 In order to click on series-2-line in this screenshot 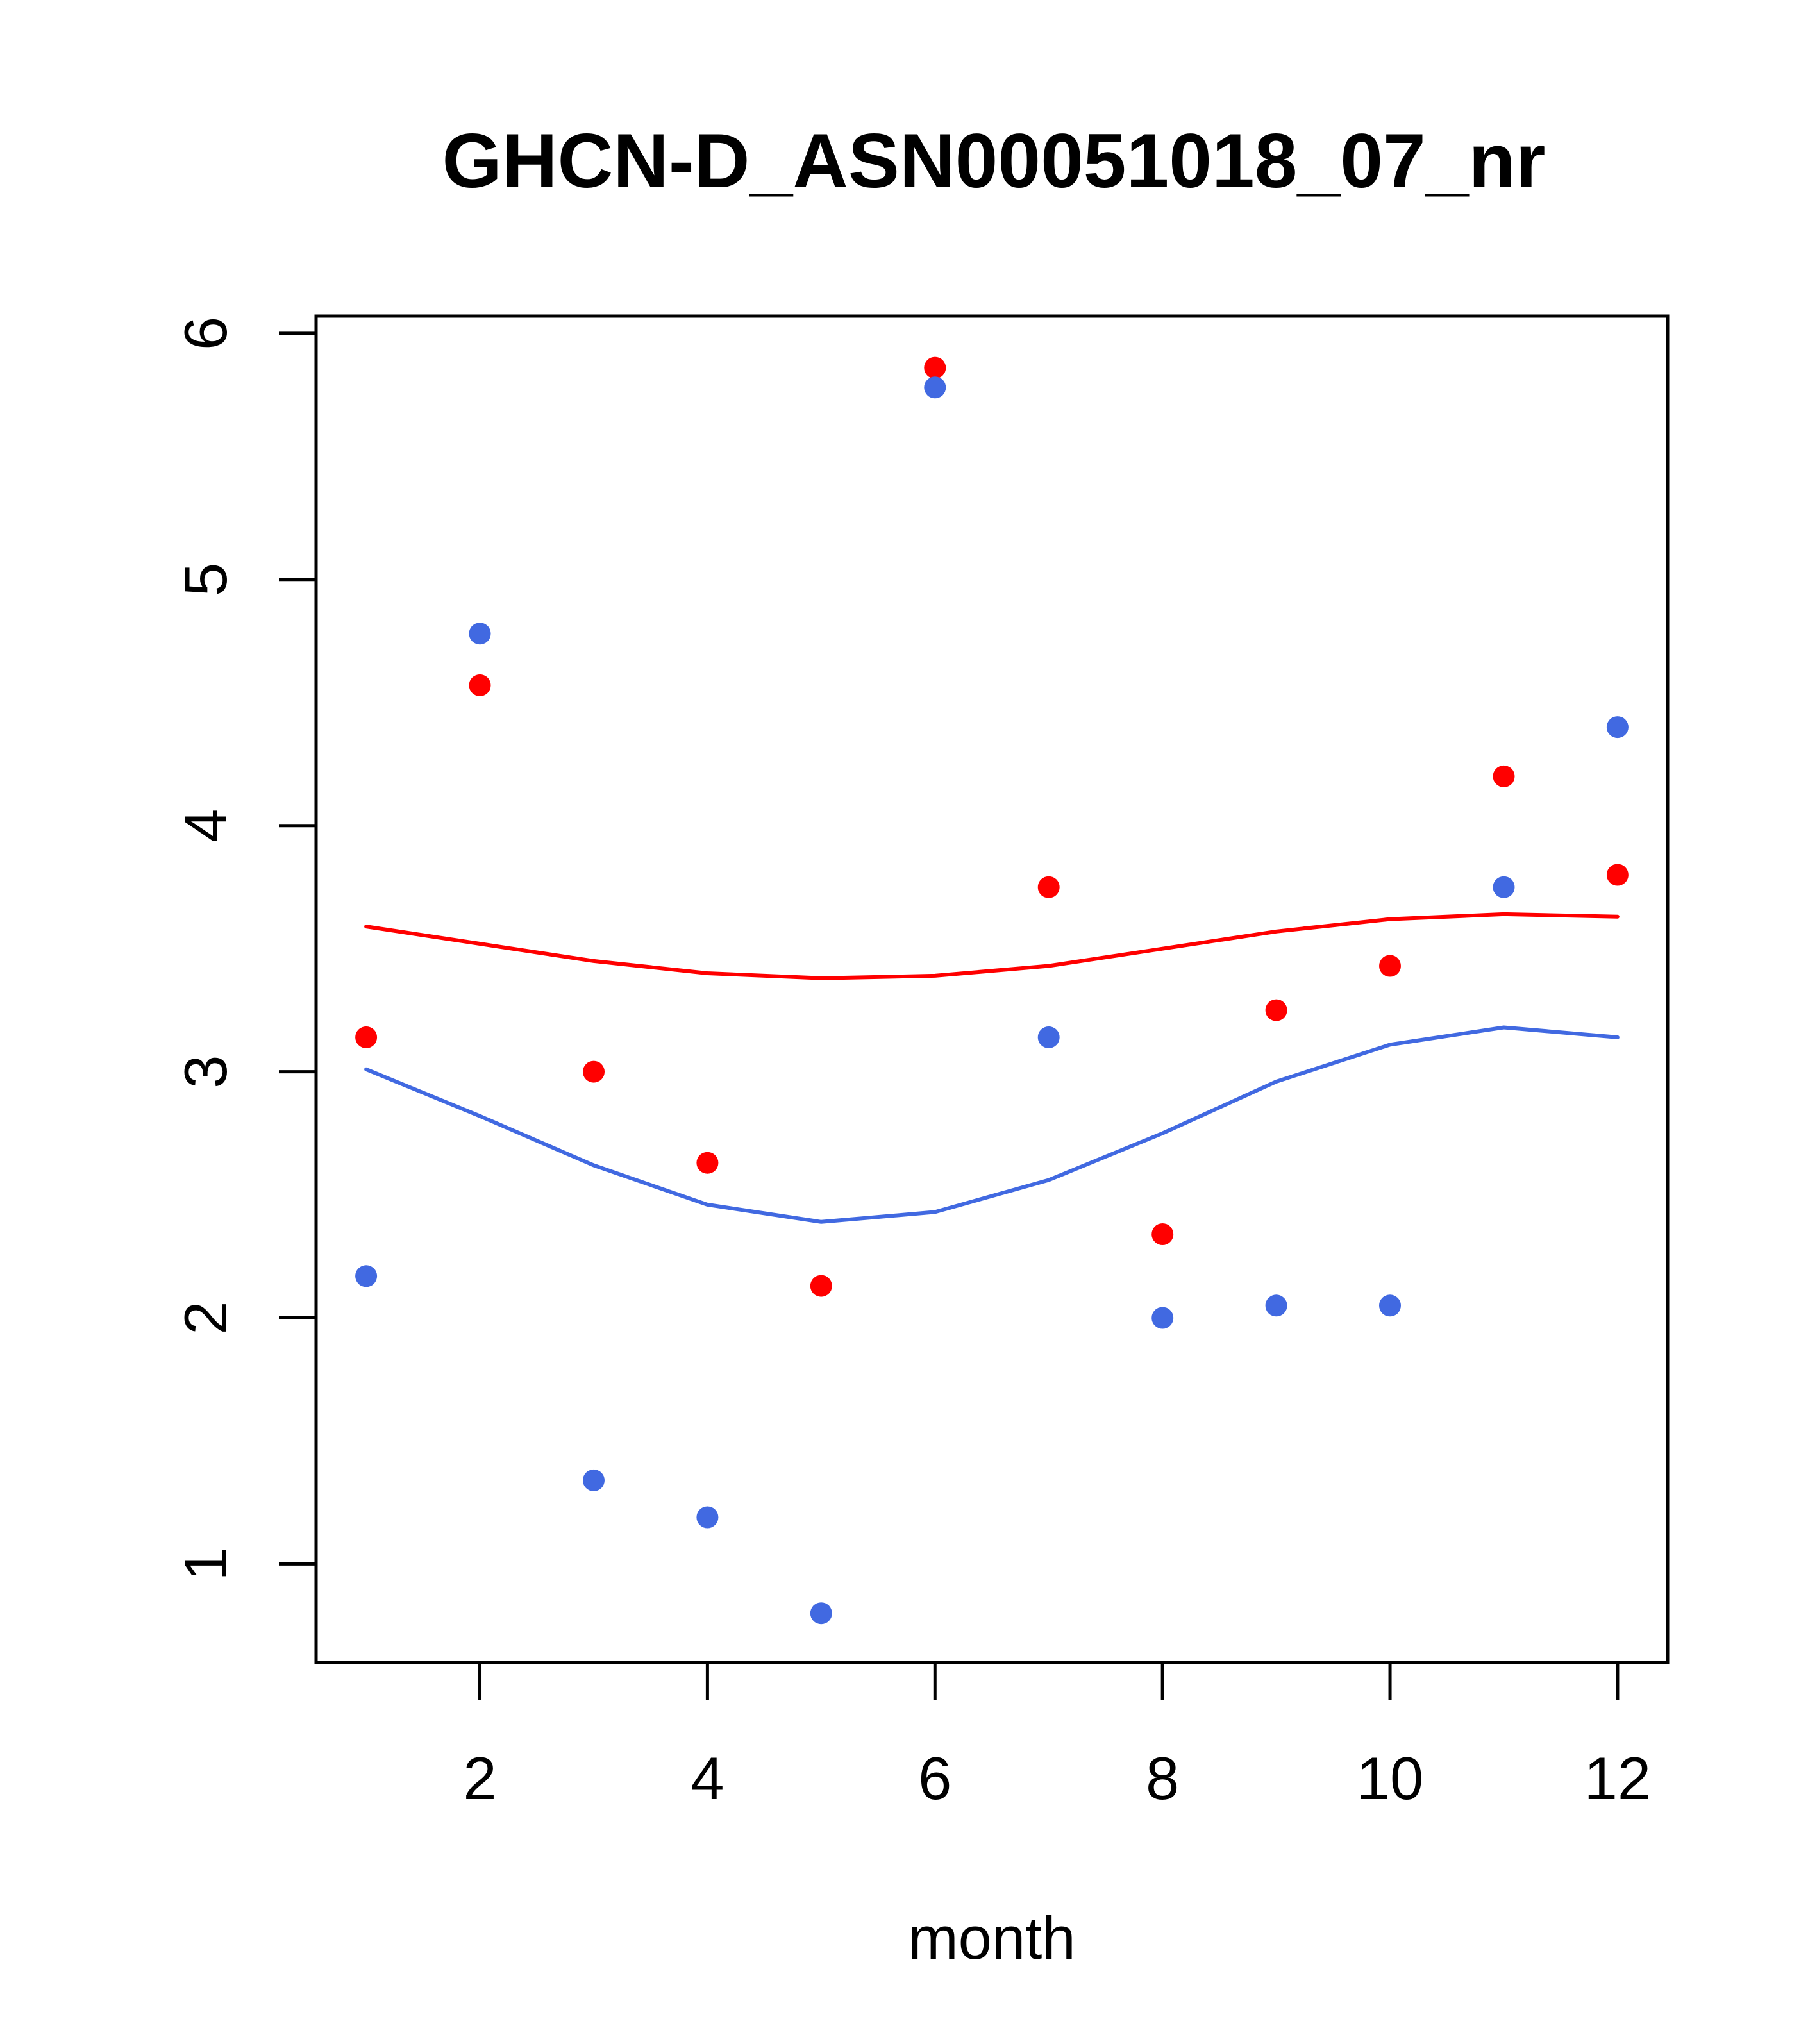, I will do `click(992, 946)`.